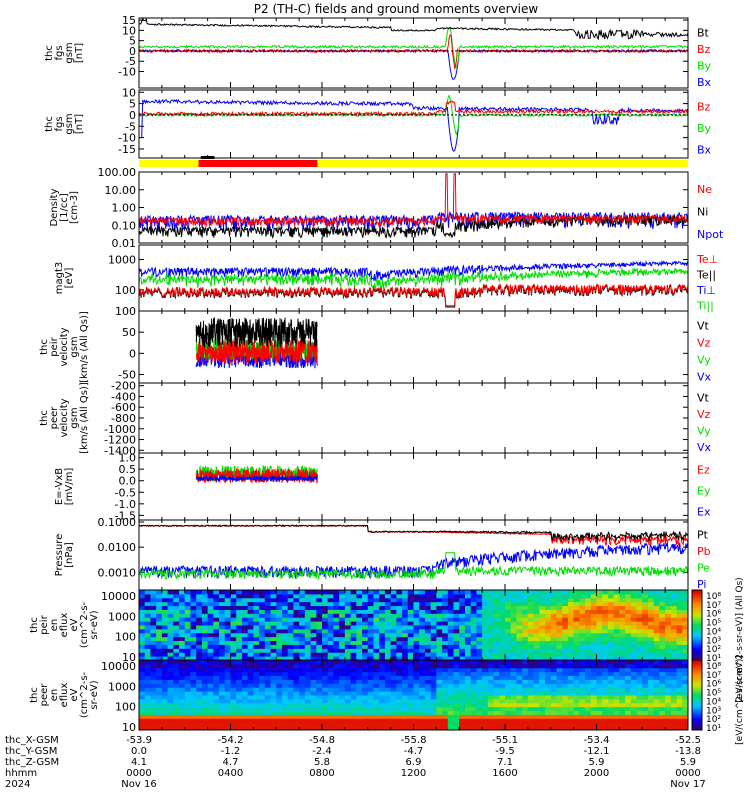 This screenshot has height=800, width=750. What do you see at coordinates (704, 414) in the screenshot?
I see `legend-entry: Vz` at bounding box center [704, 414].